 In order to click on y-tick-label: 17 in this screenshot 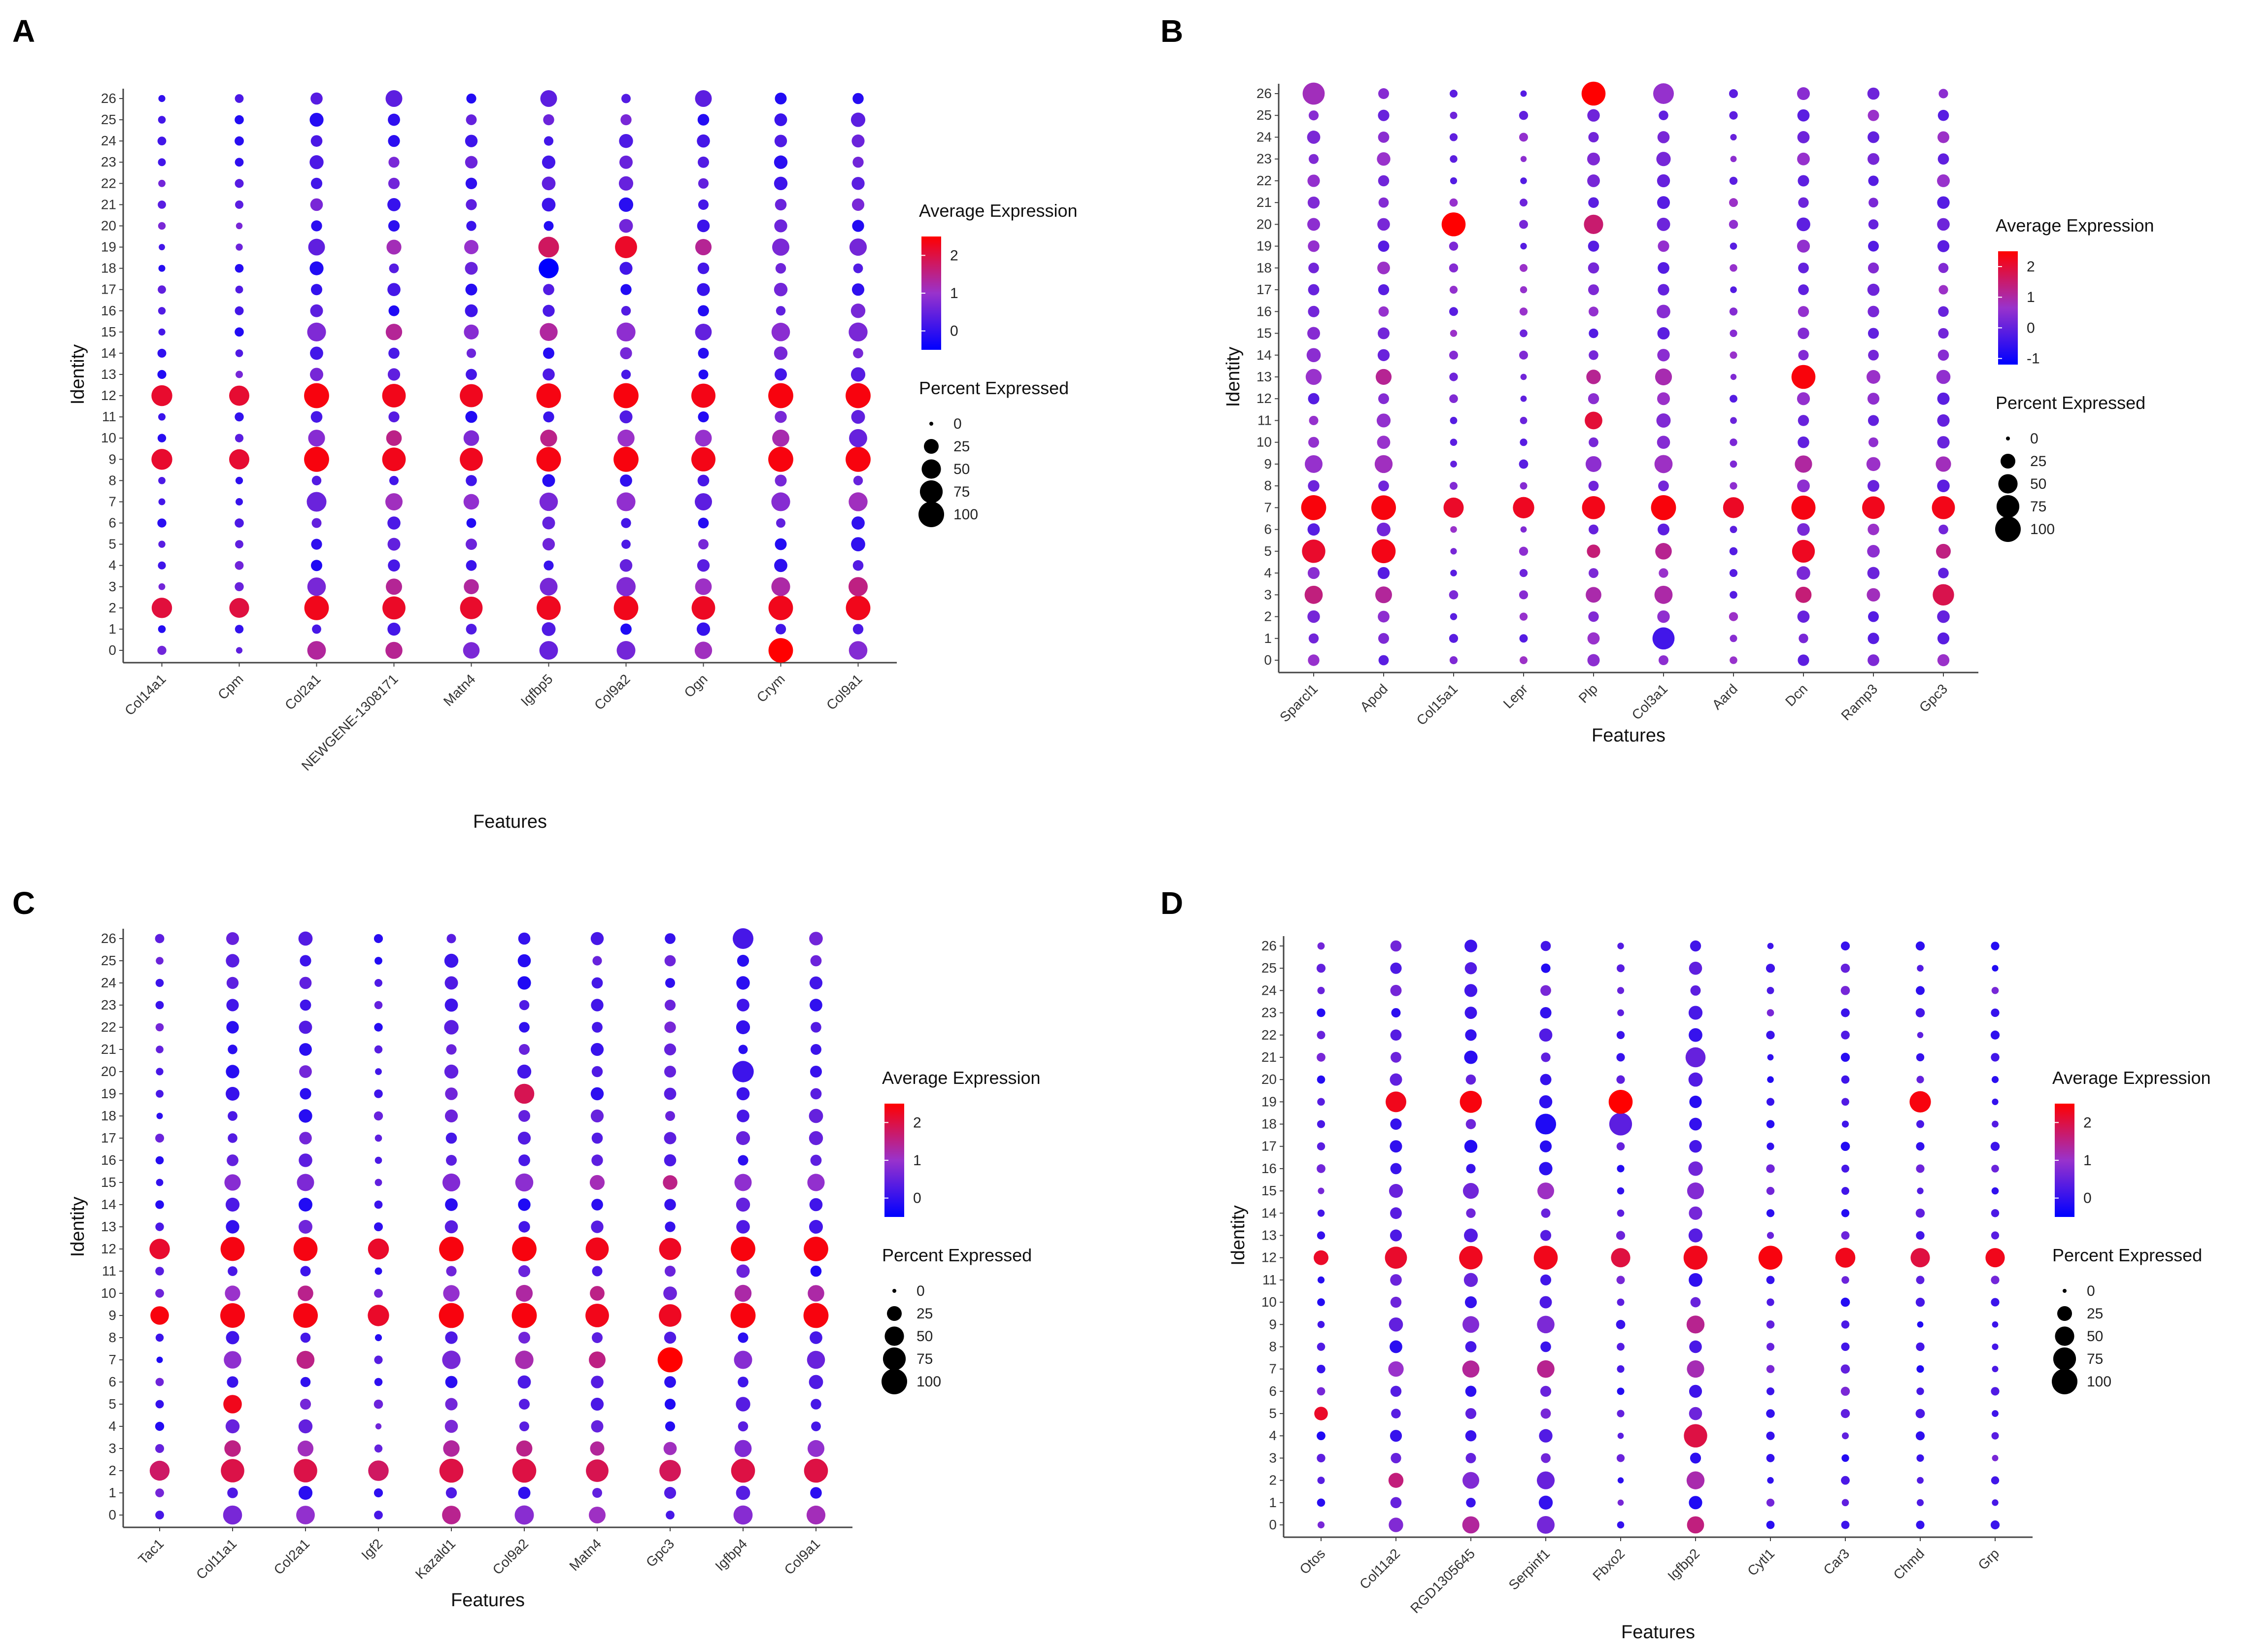, I will do `click(108, 1138)`.